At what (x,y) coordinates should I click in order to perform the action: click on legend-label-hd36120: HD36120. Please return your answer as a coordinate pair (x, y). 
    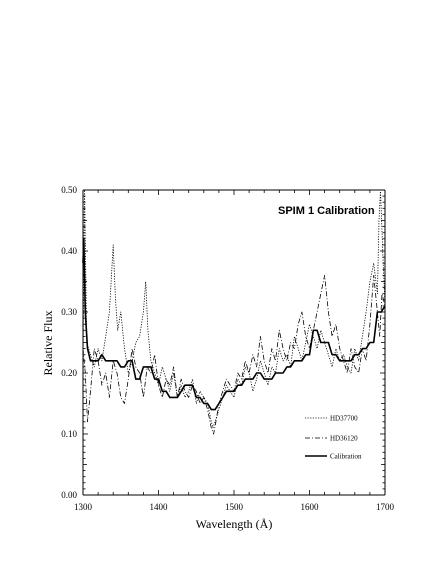
    Looking at the image, I should click on (344, 439).